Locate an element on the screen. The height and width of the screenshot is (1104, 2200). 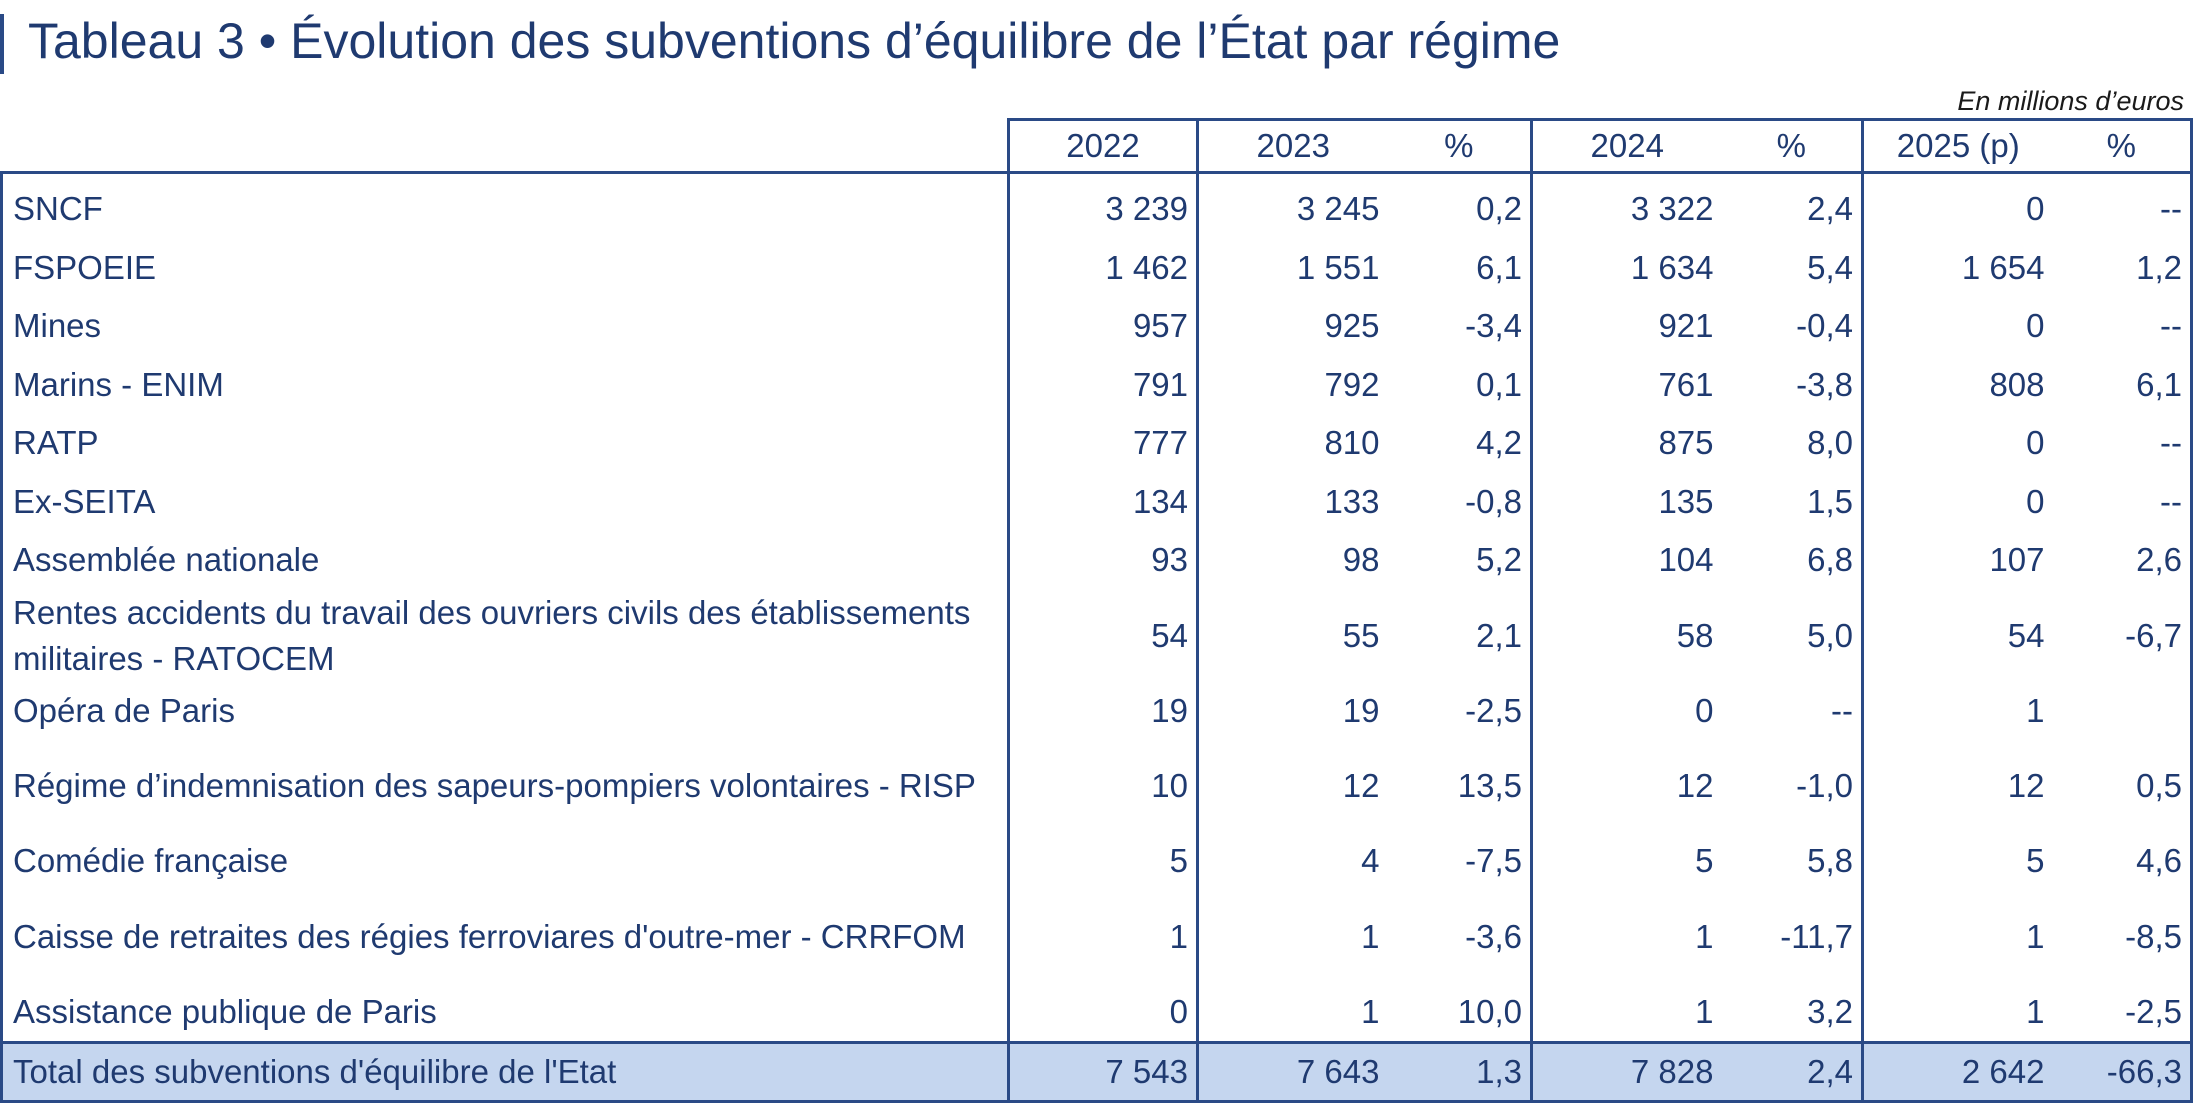
row-label: Assemblée nationale is located at coordinates (504, 560).